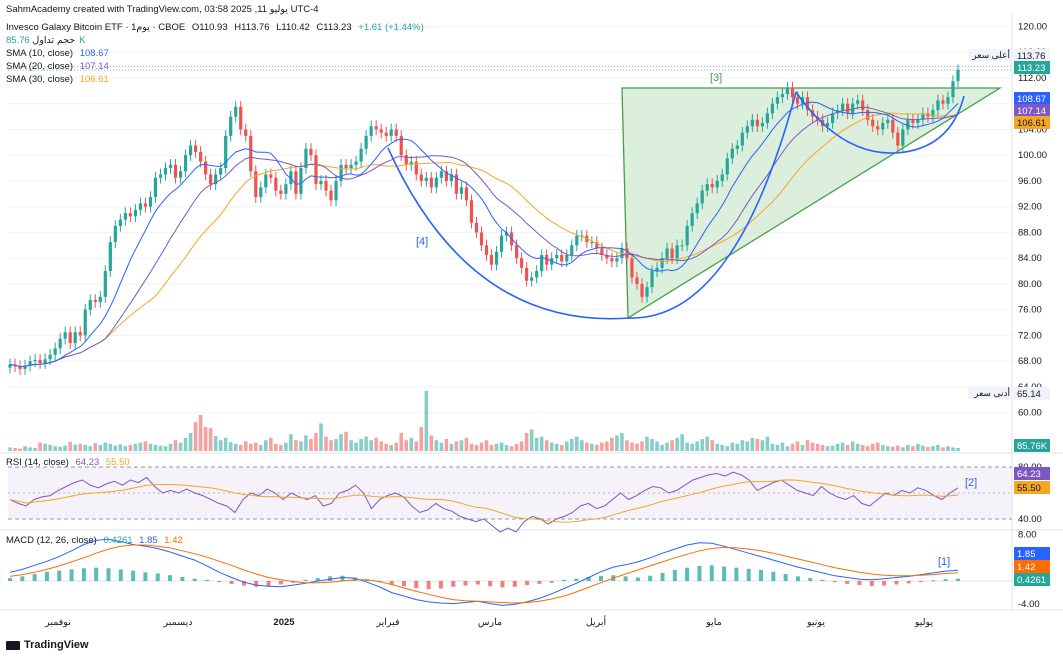 The height and width of the screenshot is (657, 1063). What do you see at coordinates (40, 53) in the screenshot?
I see `sma10-label: SMA (10, close)` at bounding box center [40, 53].